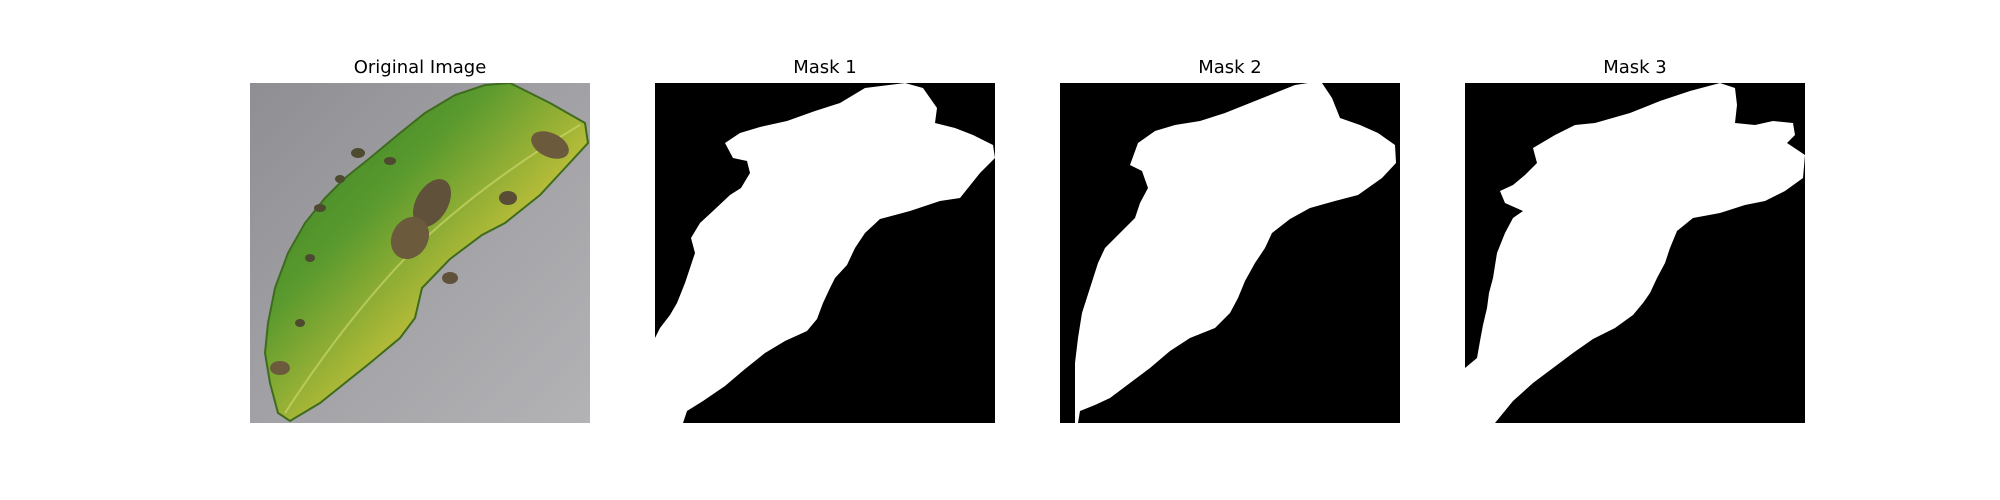  I want to click on original-image-title: Original Image, so click(420, 67).